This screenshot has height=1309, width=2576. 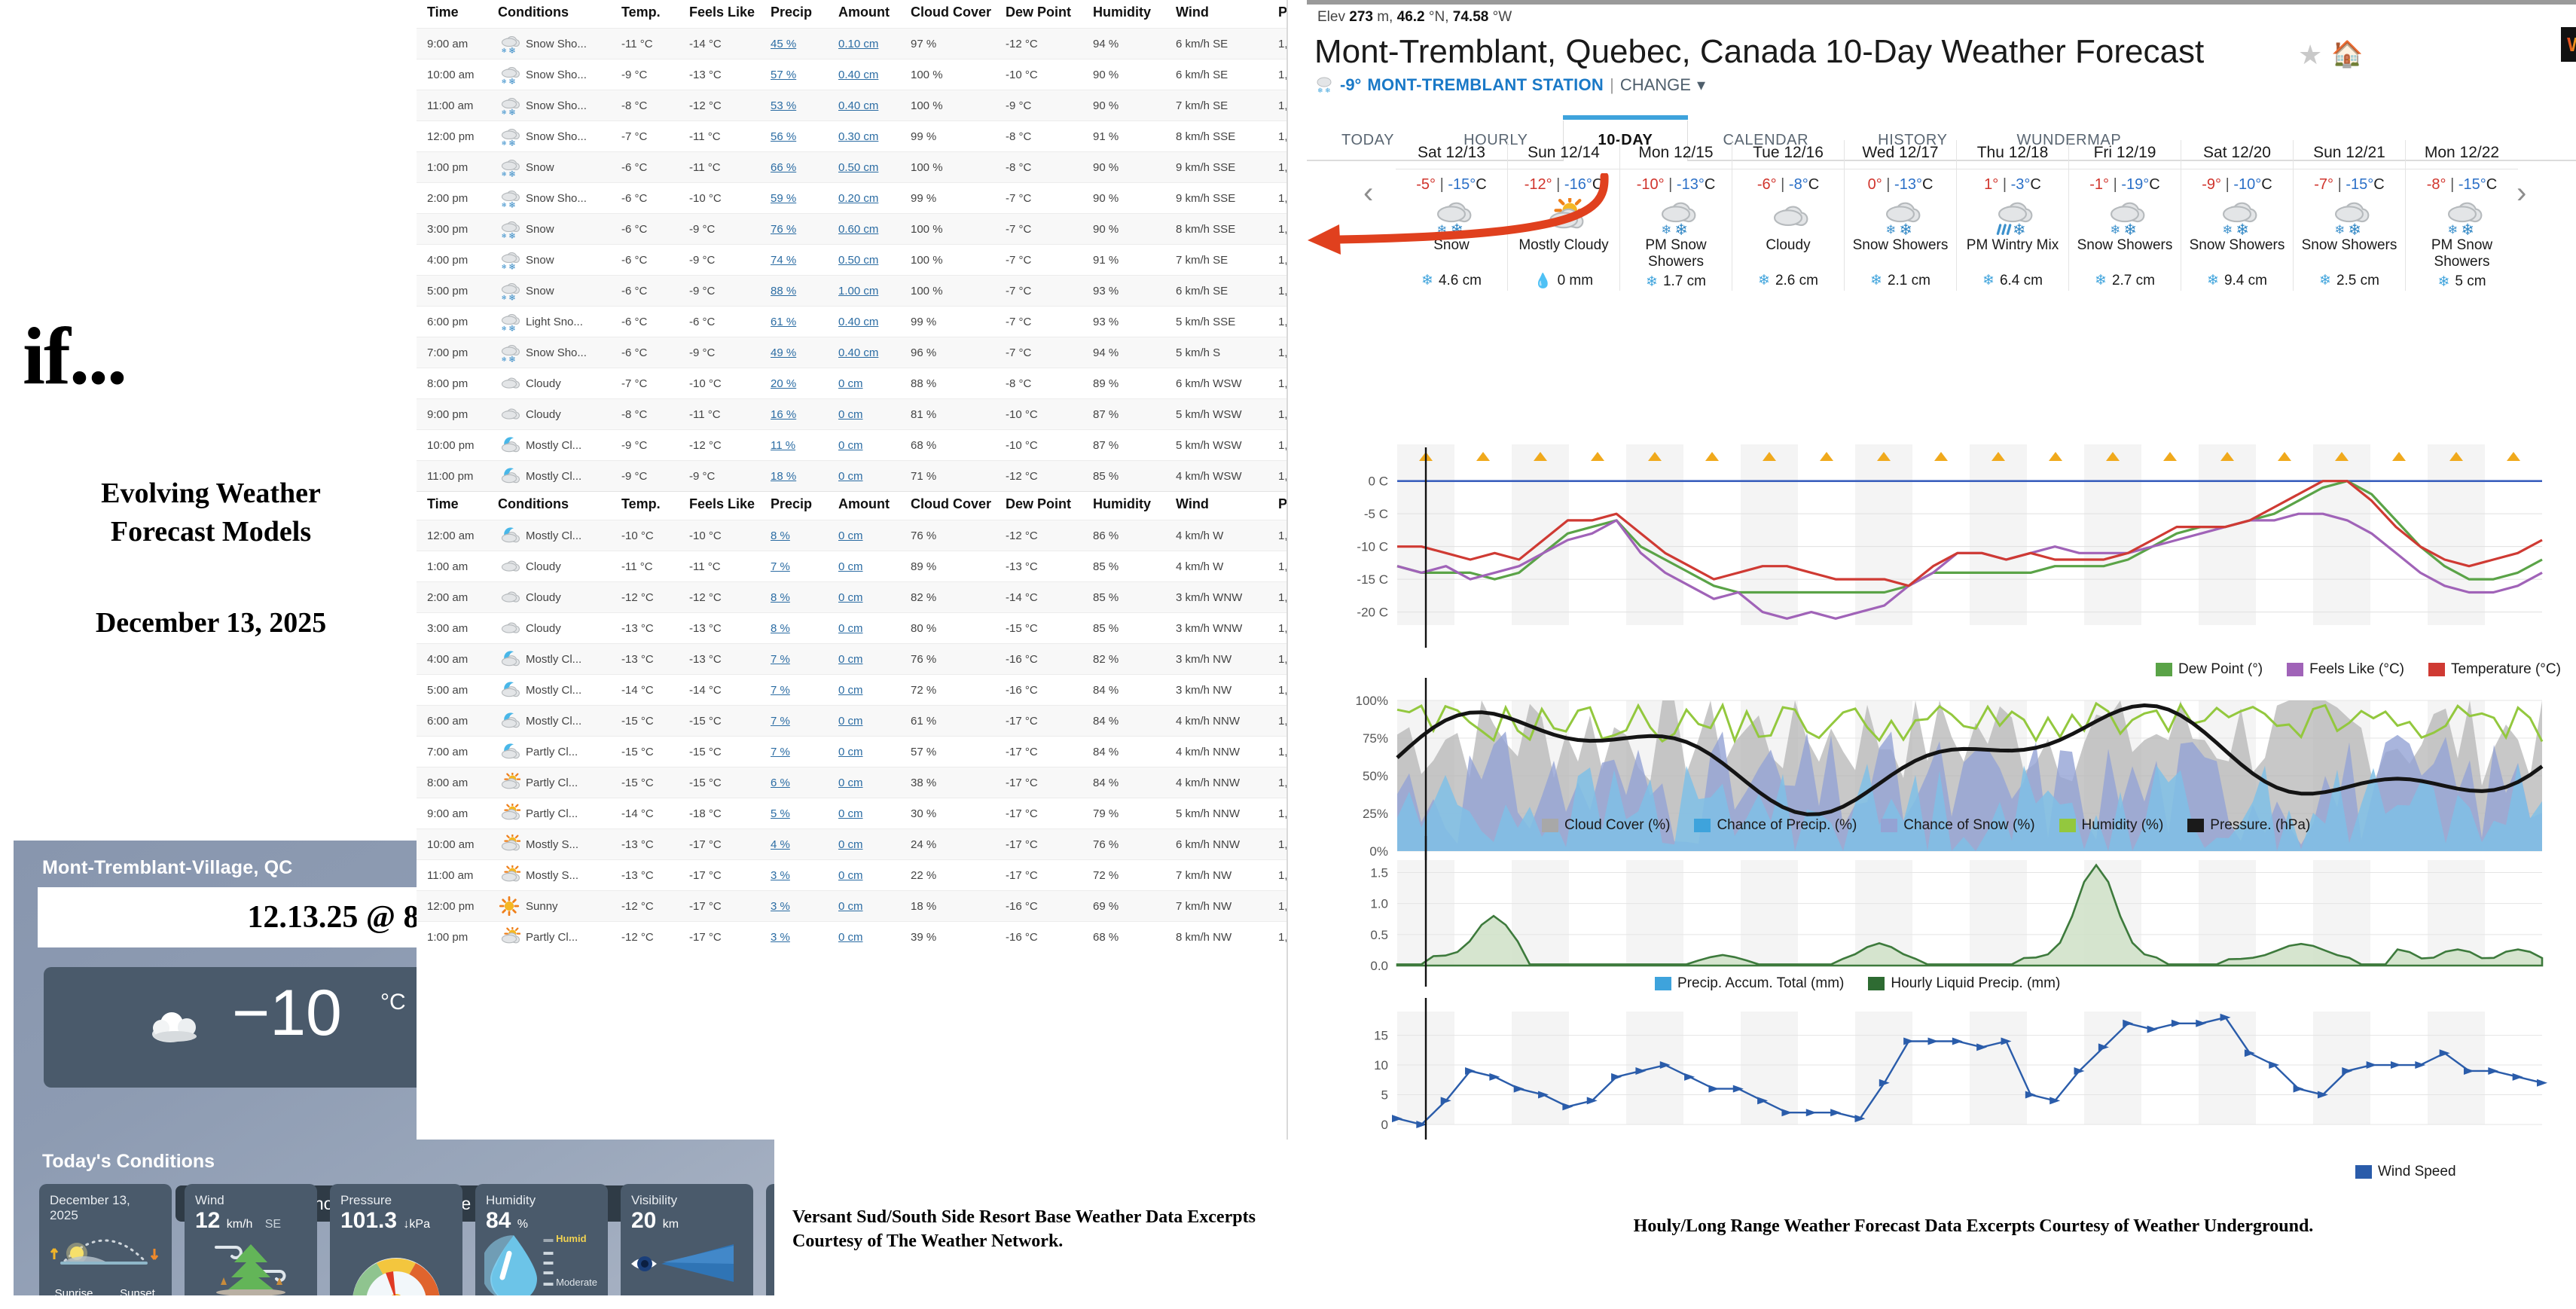 What do you see at coordinates (1901, 215) in the screenshot?
I see `forecast-day-column: Wed 12/17 0° | -13°C ❄ ❄ Snow Showers ❄ 2.1 cm` at bounding box center [1901, 215].